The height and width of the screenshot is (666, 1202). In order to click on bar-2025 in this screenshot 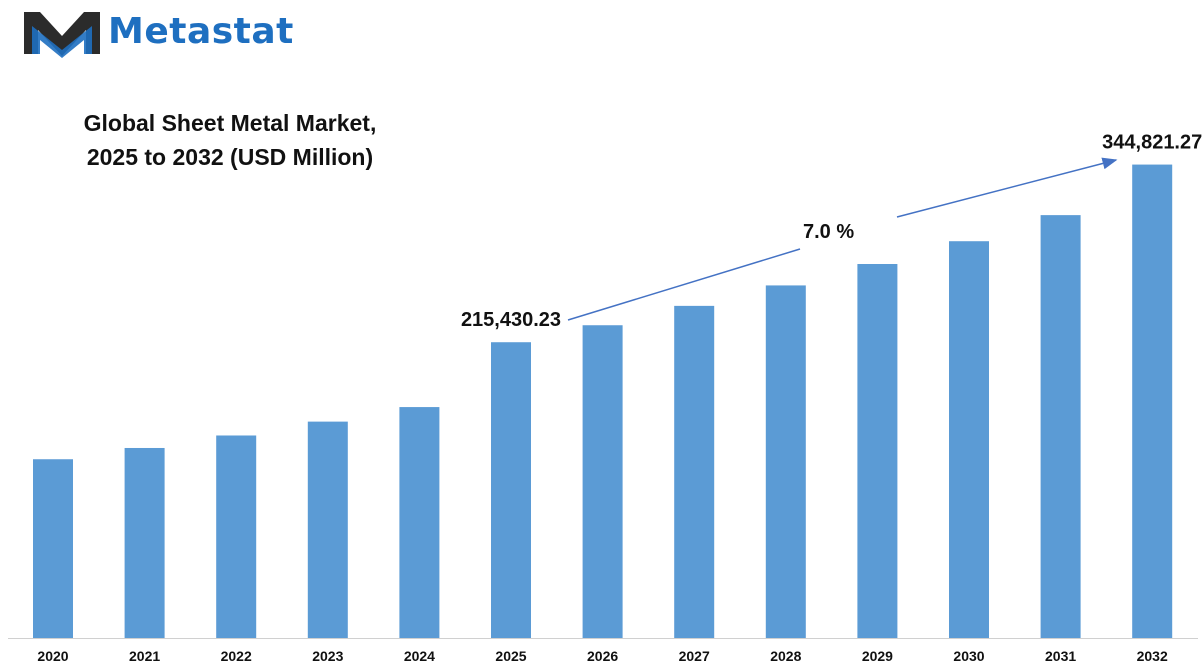, I will do `click(511, 490)`.